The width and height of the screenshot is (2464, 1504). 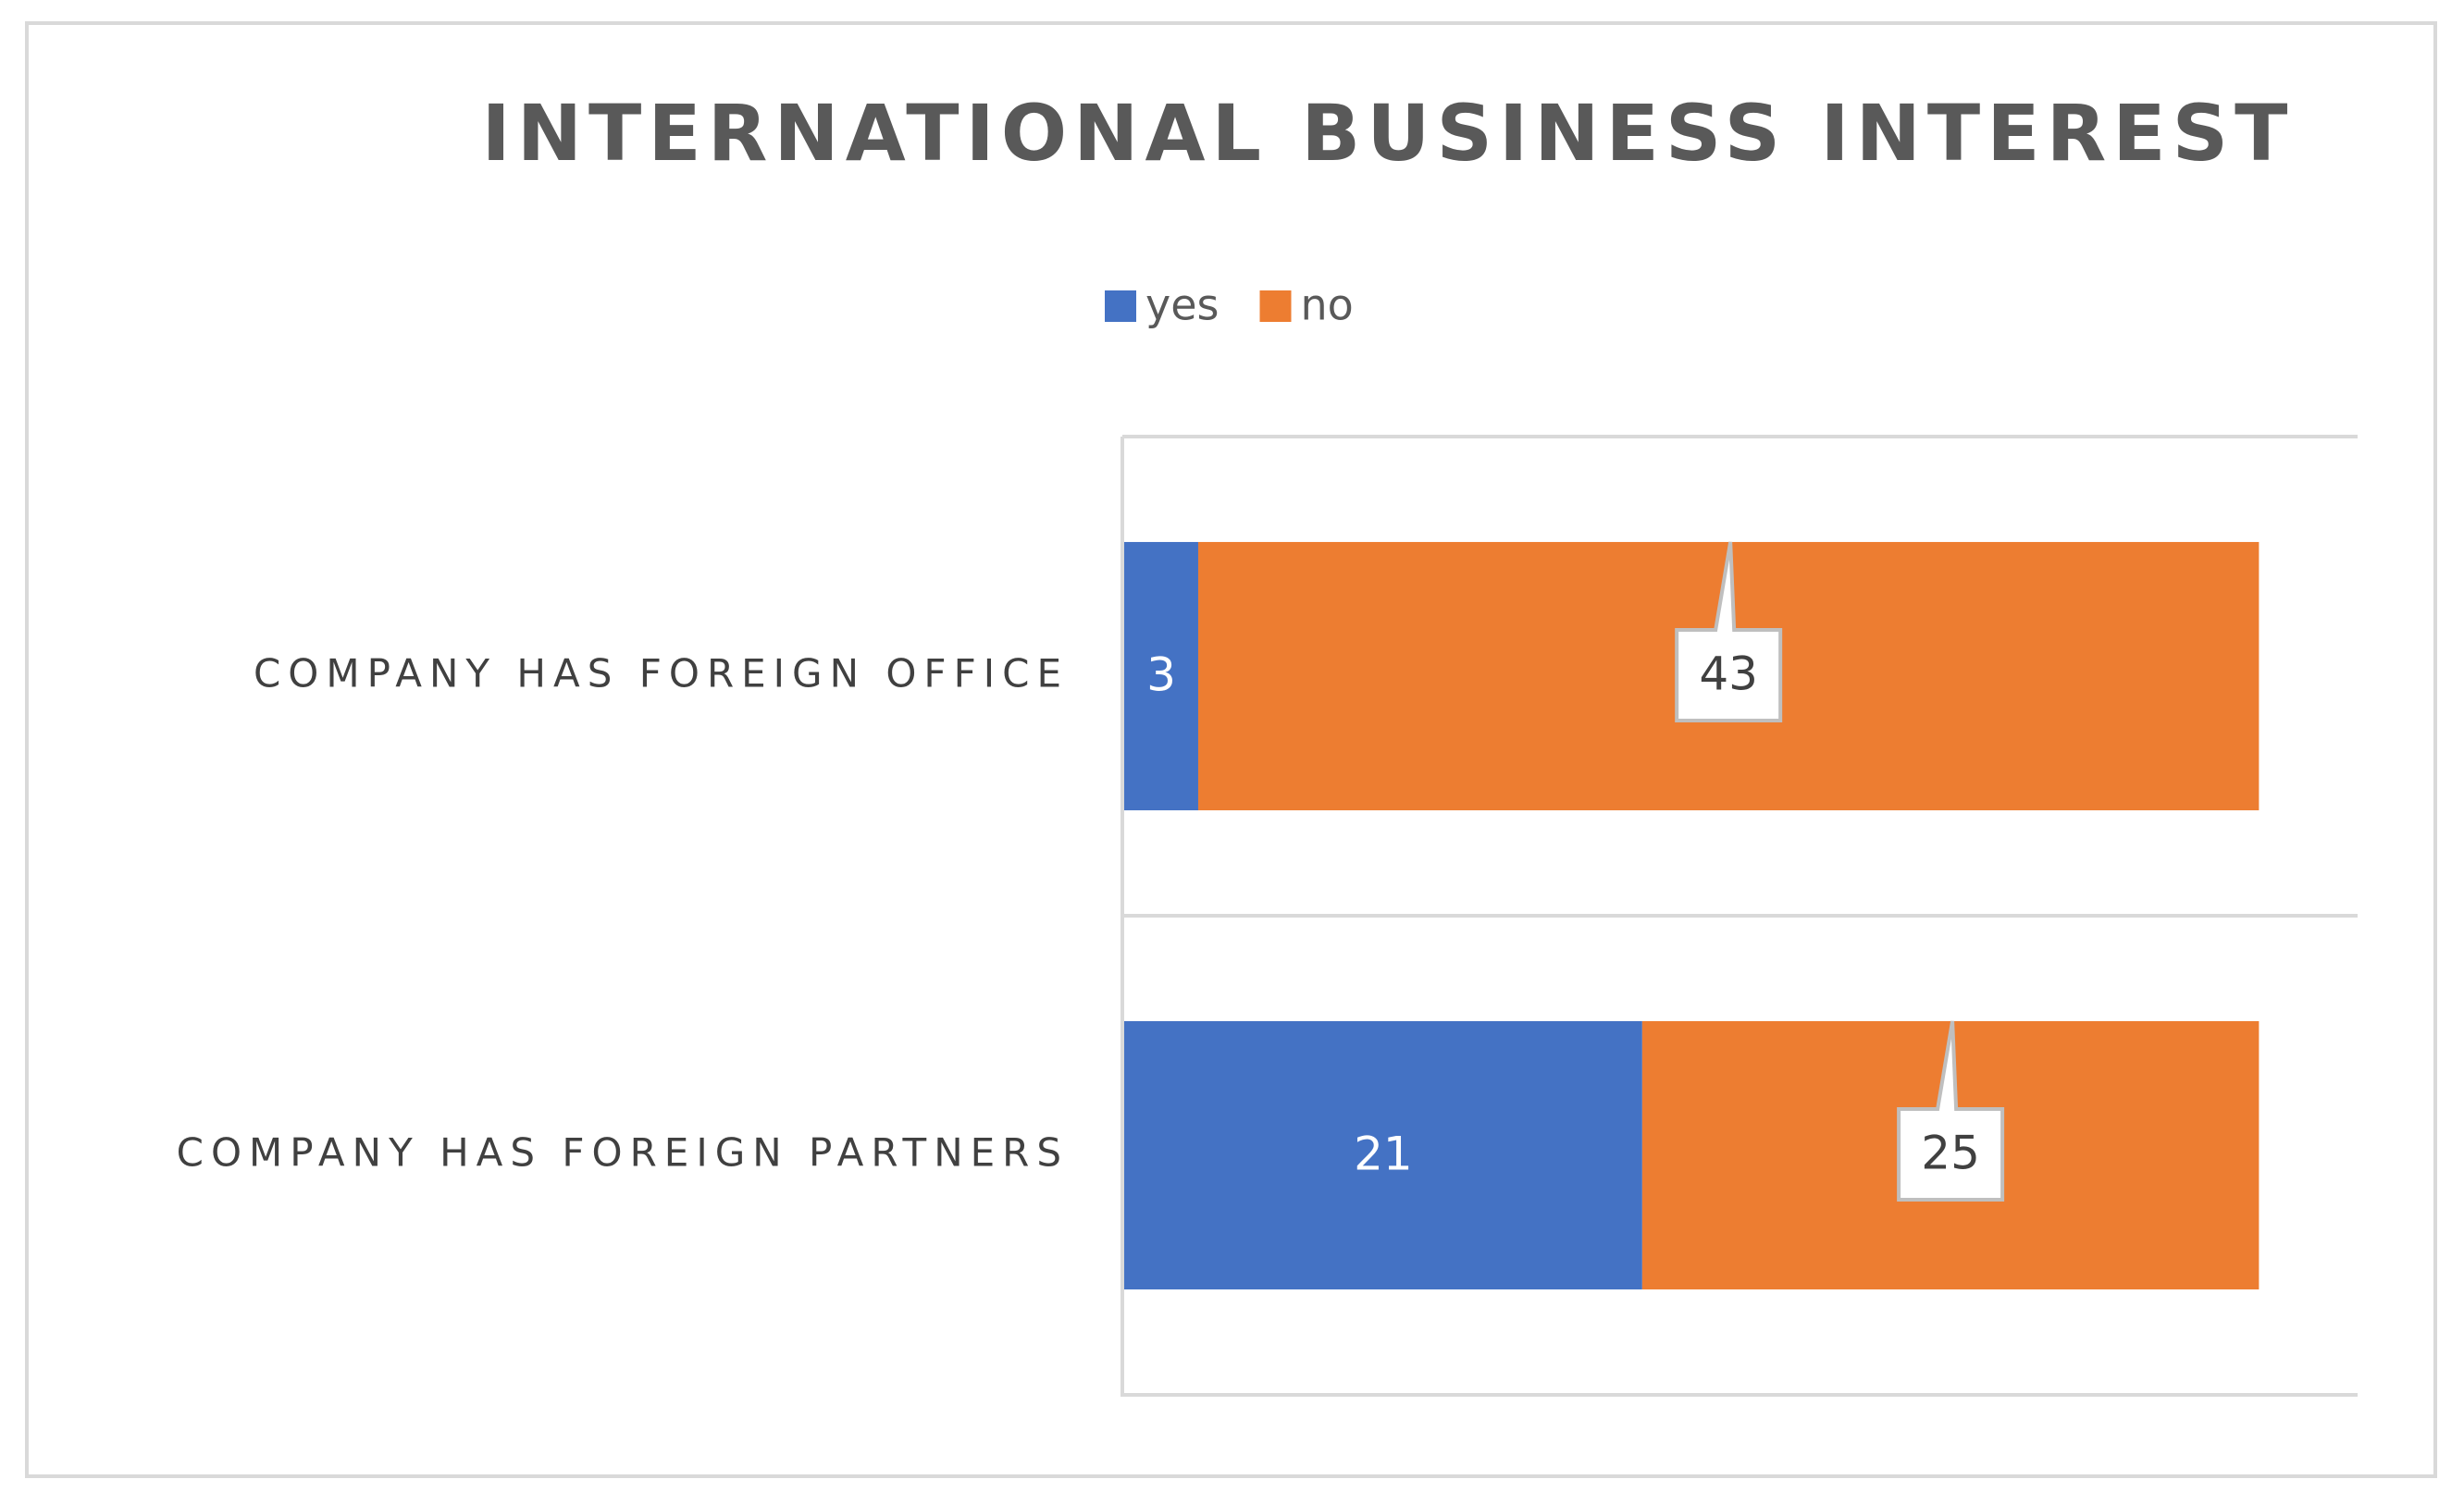 What do you see at coordinates (623, 1153) in the screenshot?
I see `category-label: COMPANY HAS FOREIGN PARTNERS` at bounding box center [623, 1153].